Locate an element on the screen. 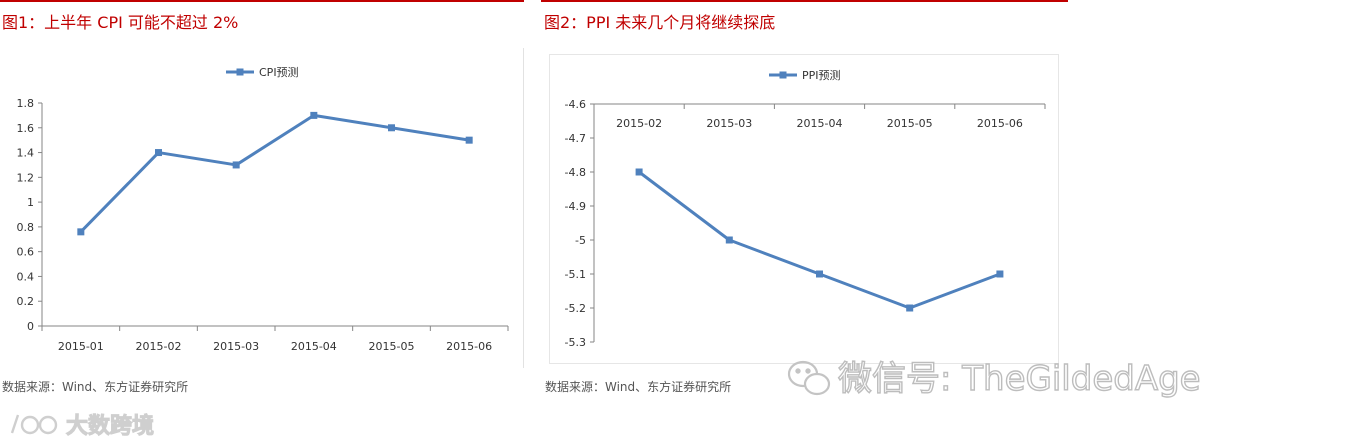  watermark-text: 微信号: TheGildedAge is located at coordinates (1019, 379).